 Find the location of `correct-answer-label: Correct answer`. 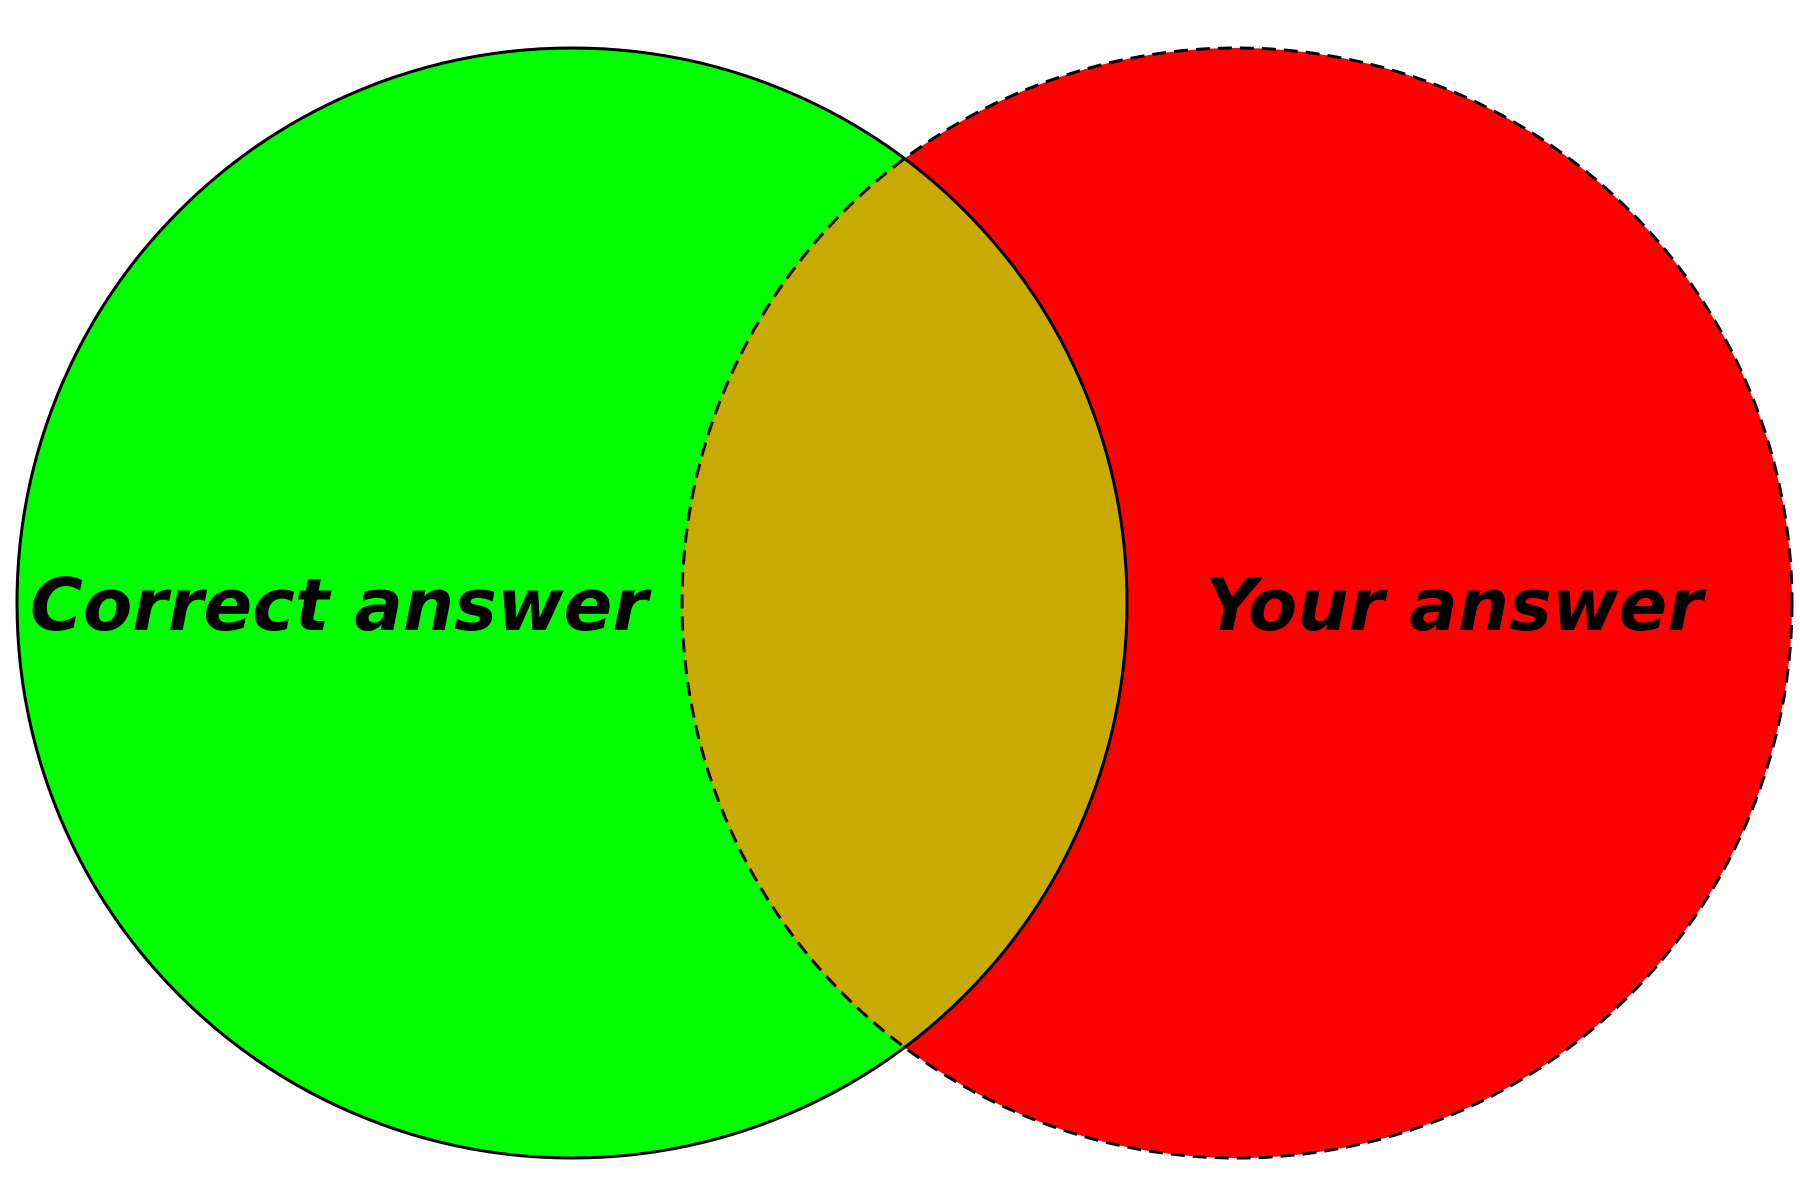

correct-answer-label: Correct answer is located at coordinates (341, 605).